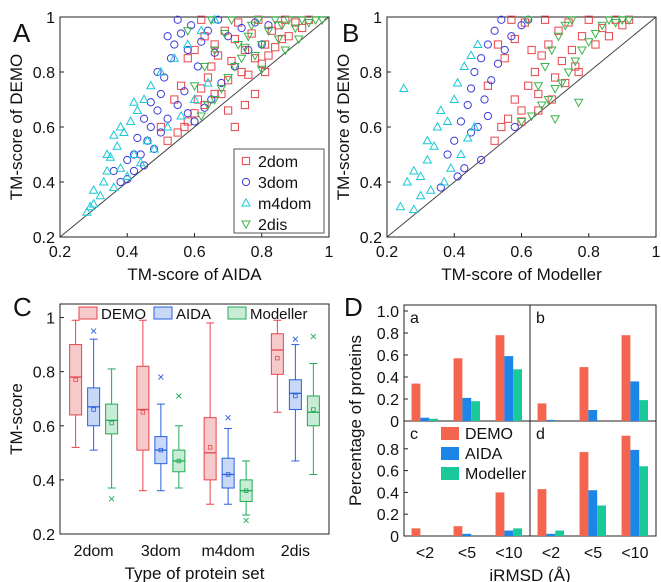 The image size is (661, 582). What do you see at coordinates (313, 411) in the screenshot?
I see `box-Modeller` at bounding box center [313, 411].